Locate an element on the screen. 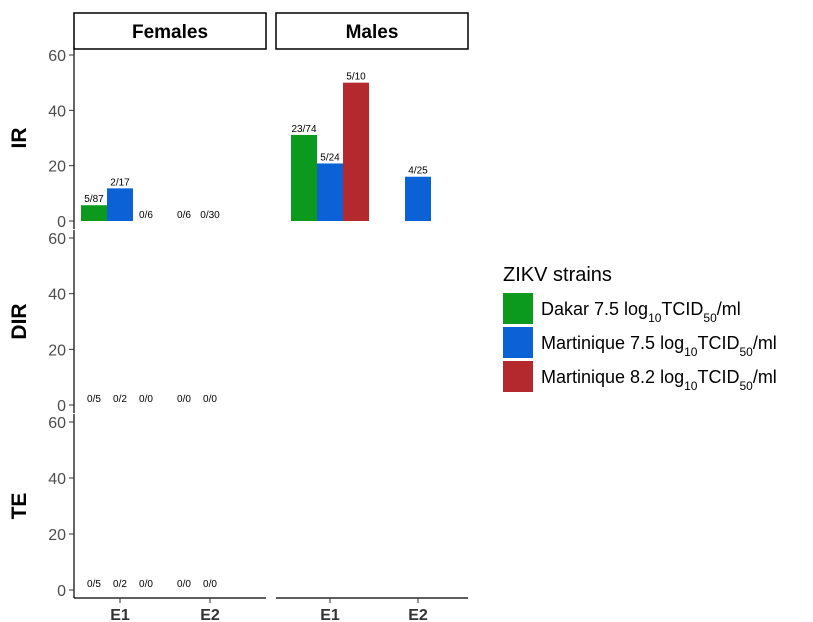 This screenshot has height=622, width=813. facet-strip-label: Males is located at coordinates (372, 32).